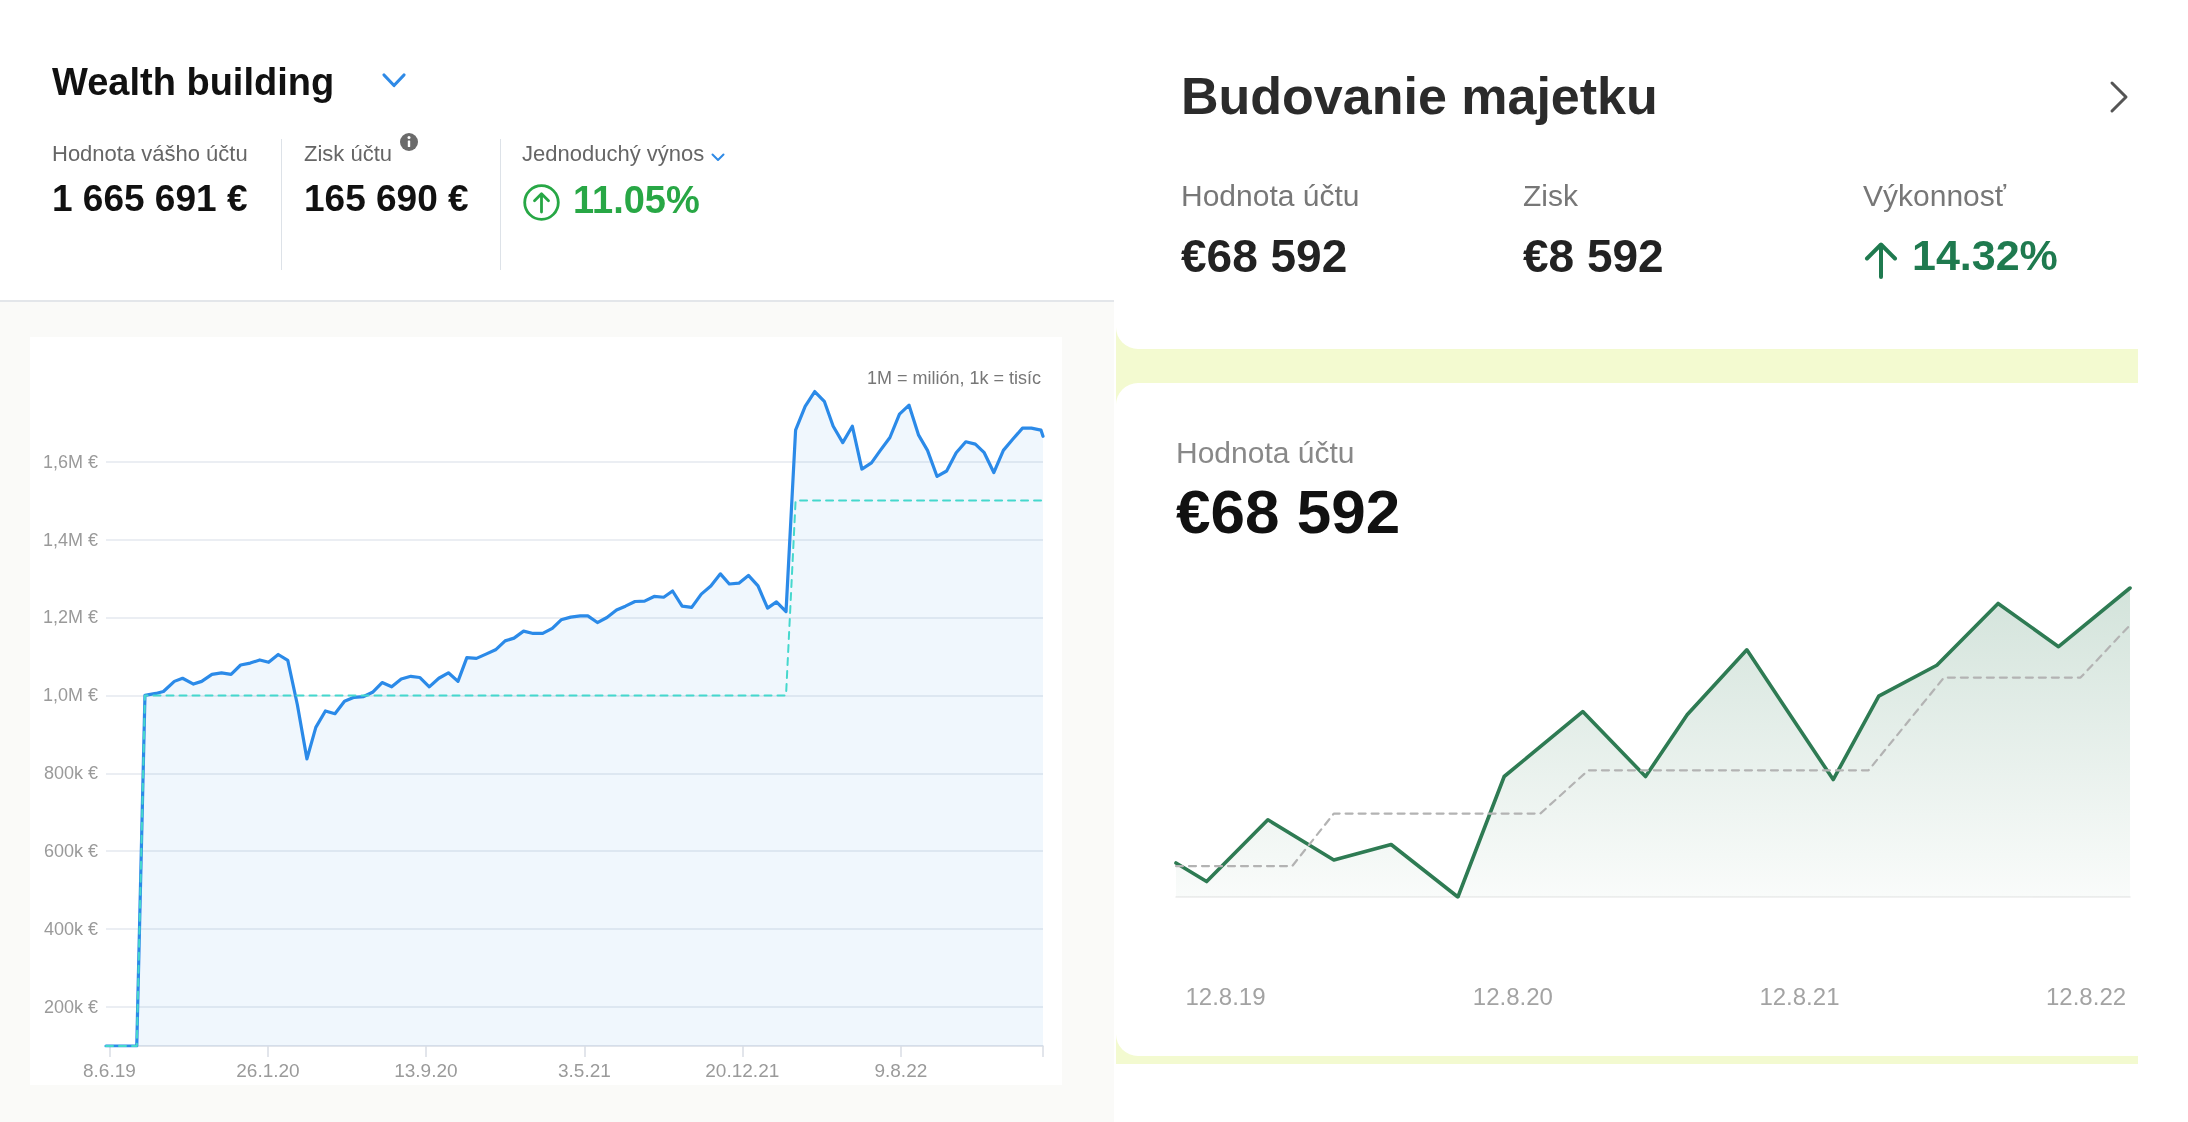  Describe the element at coordinates (70, 851) in the screenshot. I see `y-tick-label: 600k €` at that location.